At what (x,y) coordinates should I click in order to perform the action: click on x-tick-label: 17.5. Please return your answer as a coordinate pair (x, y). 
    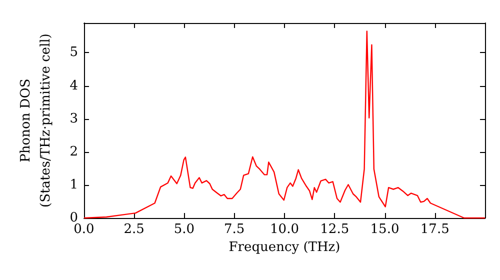
    Looking at the image, I should click on (435, 229).